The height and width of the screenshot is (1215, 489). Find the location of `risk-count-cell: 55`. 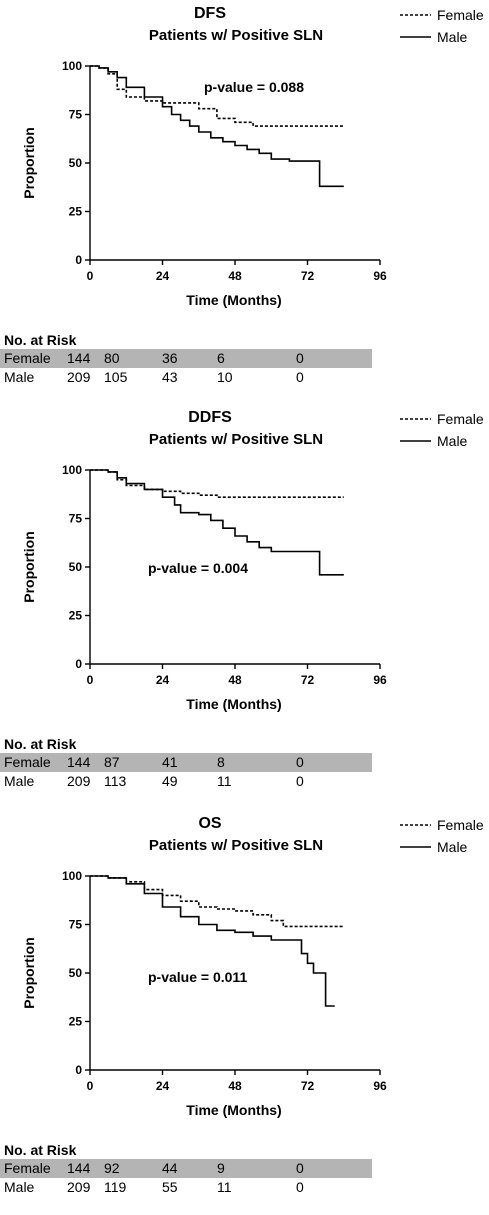

risk-count-cell: 55 is located at coordinates (170, 1187).